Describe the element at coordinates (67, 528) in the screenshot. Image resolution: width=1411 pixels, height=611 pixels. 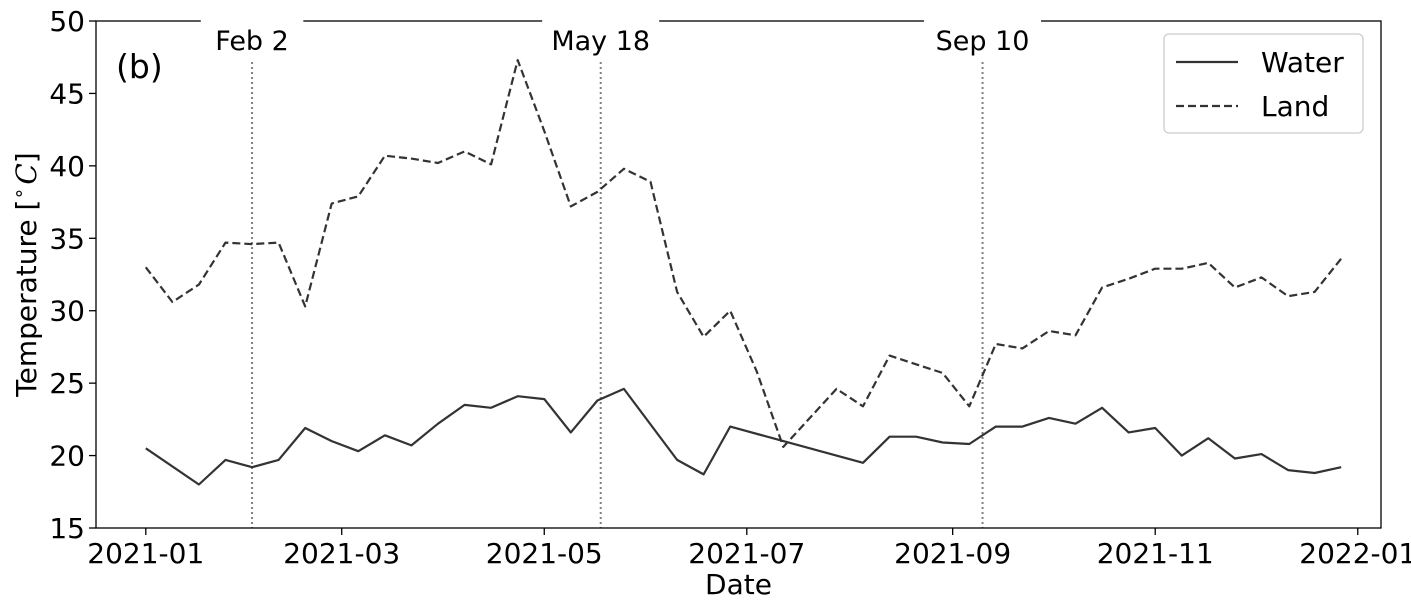
I see `y-tick-label: 15` at that location.